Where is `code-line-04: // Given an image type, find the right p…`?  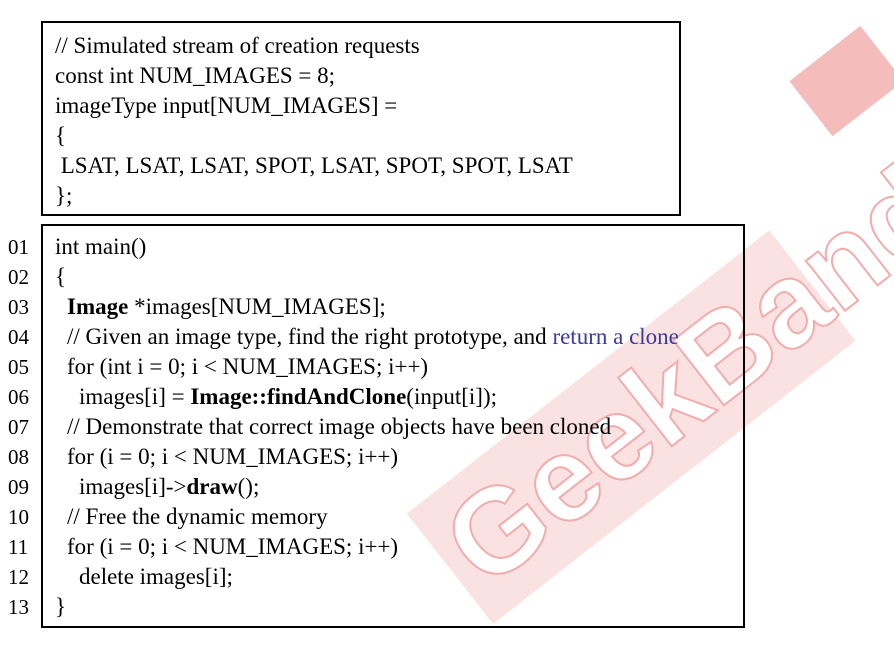 code-line-04: // Given an image type, find the right p… is located at coordinates (373, 337).